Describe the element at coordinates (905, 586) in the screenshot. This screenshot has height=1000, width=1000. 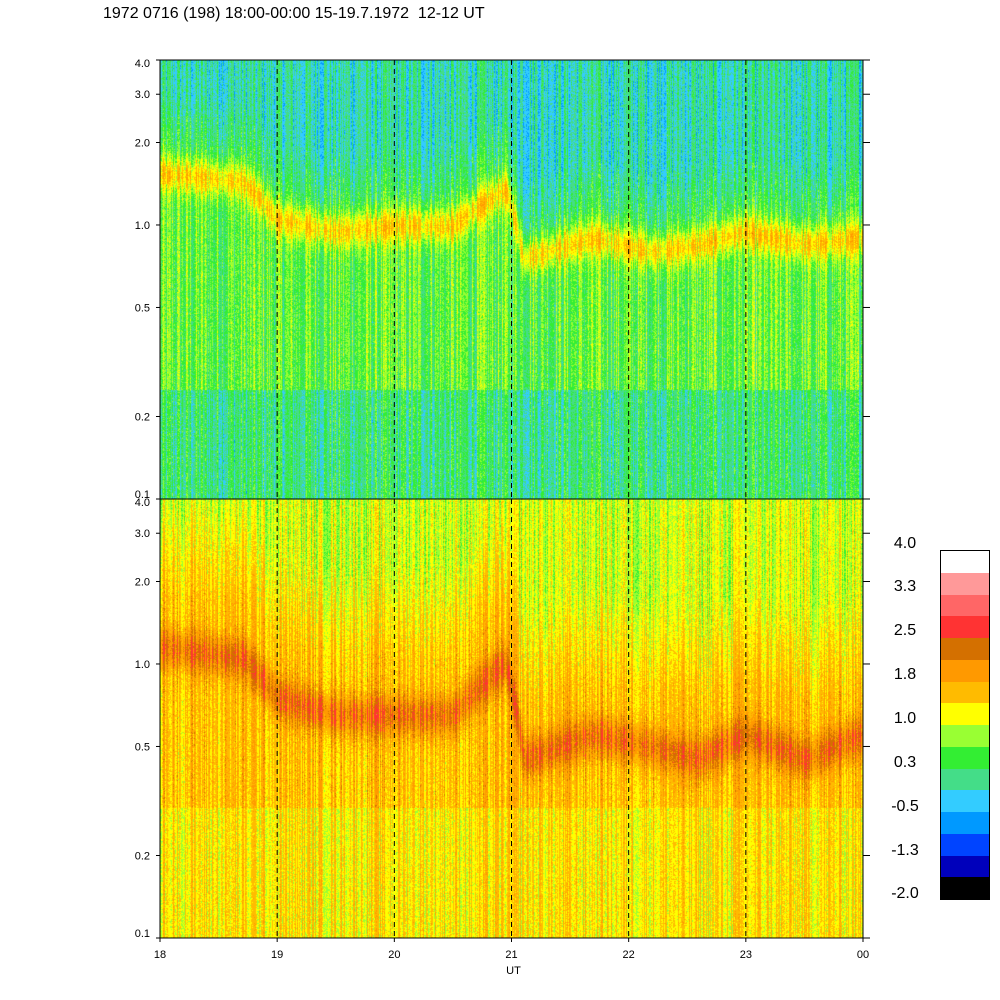
I see `colorbar-label: 3.3` at that location.